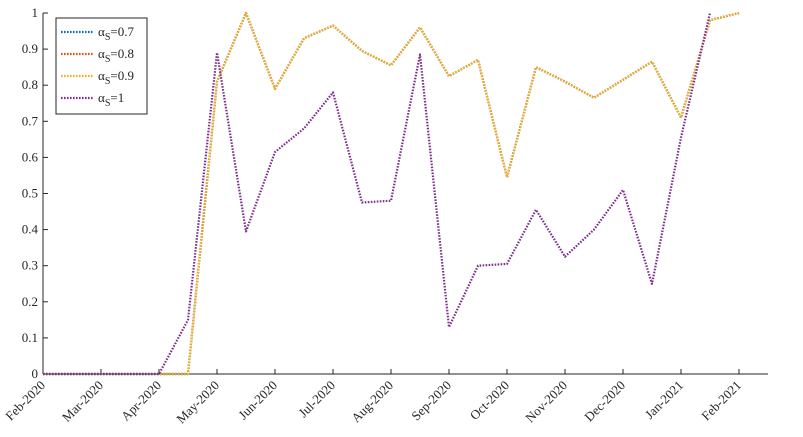  Describe the element at coordinates (122, 75) in the screenshot. I see `legend-value: =0.9` at that location.